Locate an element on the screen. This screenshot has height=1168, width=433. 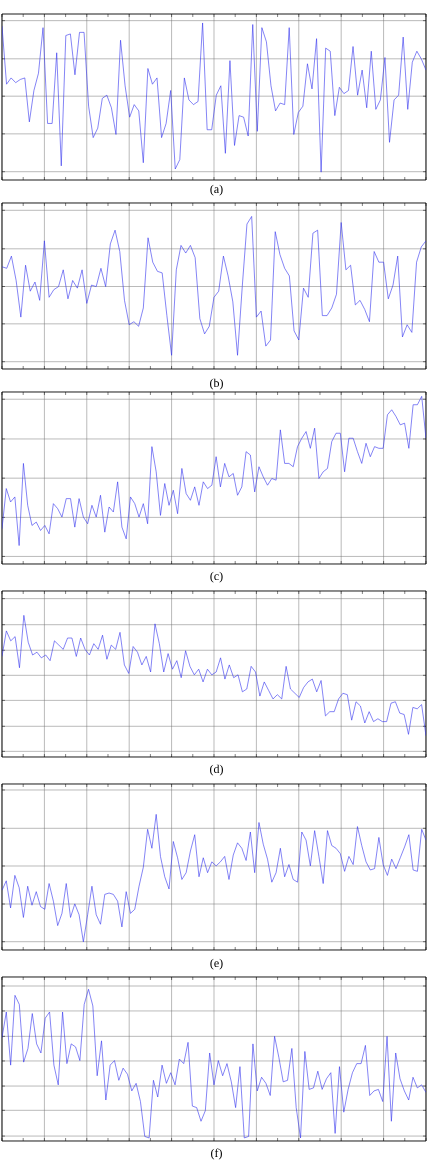
text: (c) is located at coordinates (216, 577).